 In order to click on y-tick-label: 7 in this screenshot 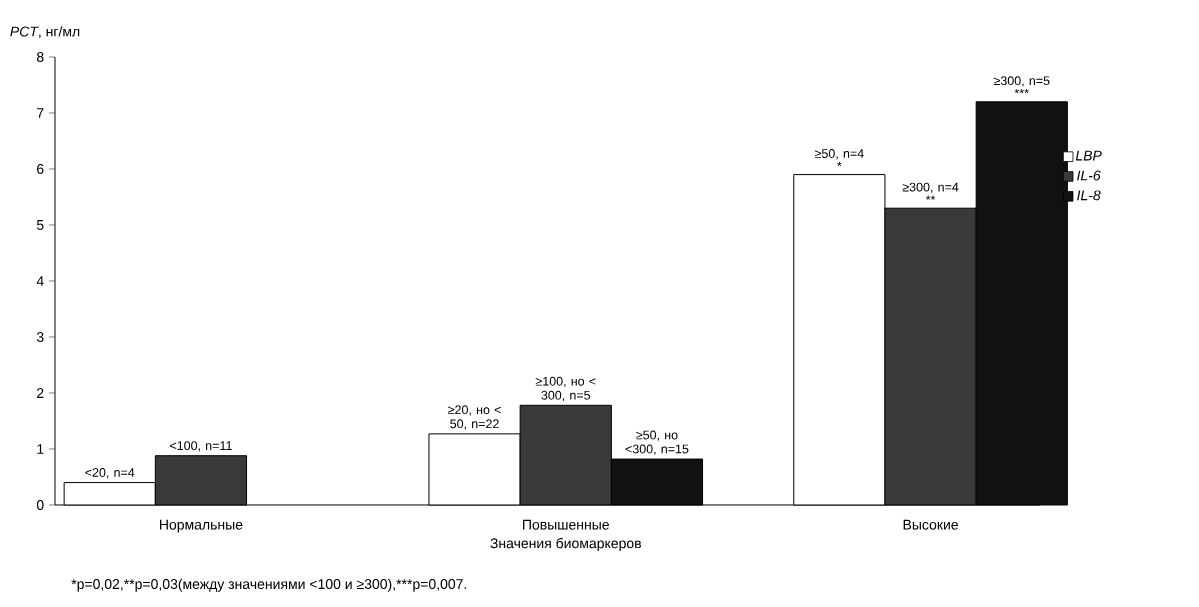, I will do `click(40, 113)`.